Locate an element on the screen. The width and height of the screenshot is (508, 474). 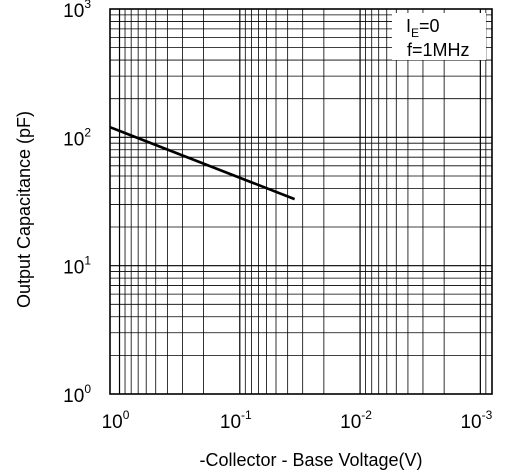
x-tick-labels: 10⁰ 10⁻¹ 10⁻² 10⁻³ is located at coordinates (297, 420).